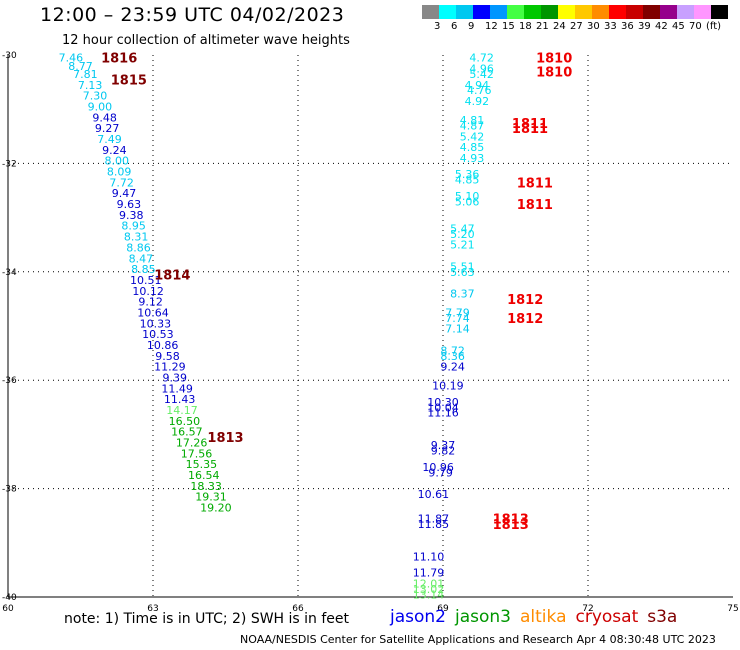 Image resolution: width=740 pixels, height=650 pixels. I want to click on y-tick-label: -38, so click(9, 490).